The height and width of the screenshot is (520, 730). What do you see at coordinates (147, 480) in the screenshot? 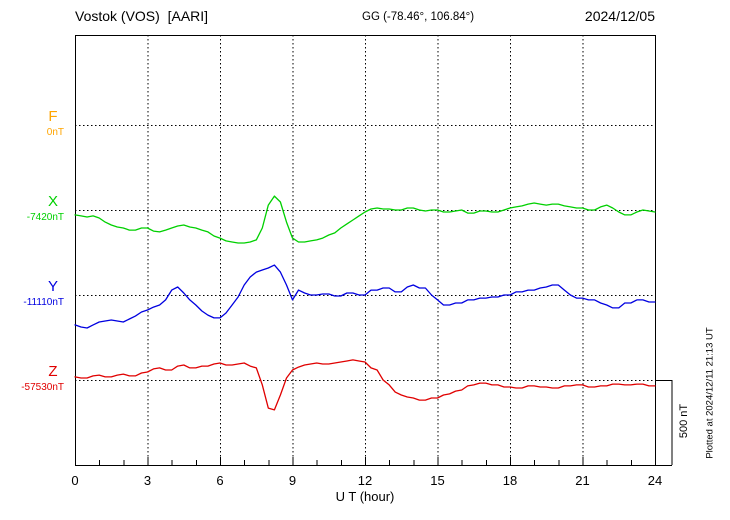
I see `x-tick-label-3: 3` at bounding box center [147, 480].